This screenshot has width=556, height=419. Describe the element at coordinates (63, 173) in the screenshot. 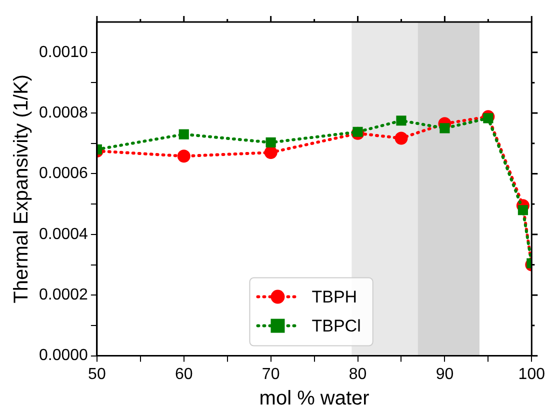

I see `y-tick-label: 0.0006` at that location.